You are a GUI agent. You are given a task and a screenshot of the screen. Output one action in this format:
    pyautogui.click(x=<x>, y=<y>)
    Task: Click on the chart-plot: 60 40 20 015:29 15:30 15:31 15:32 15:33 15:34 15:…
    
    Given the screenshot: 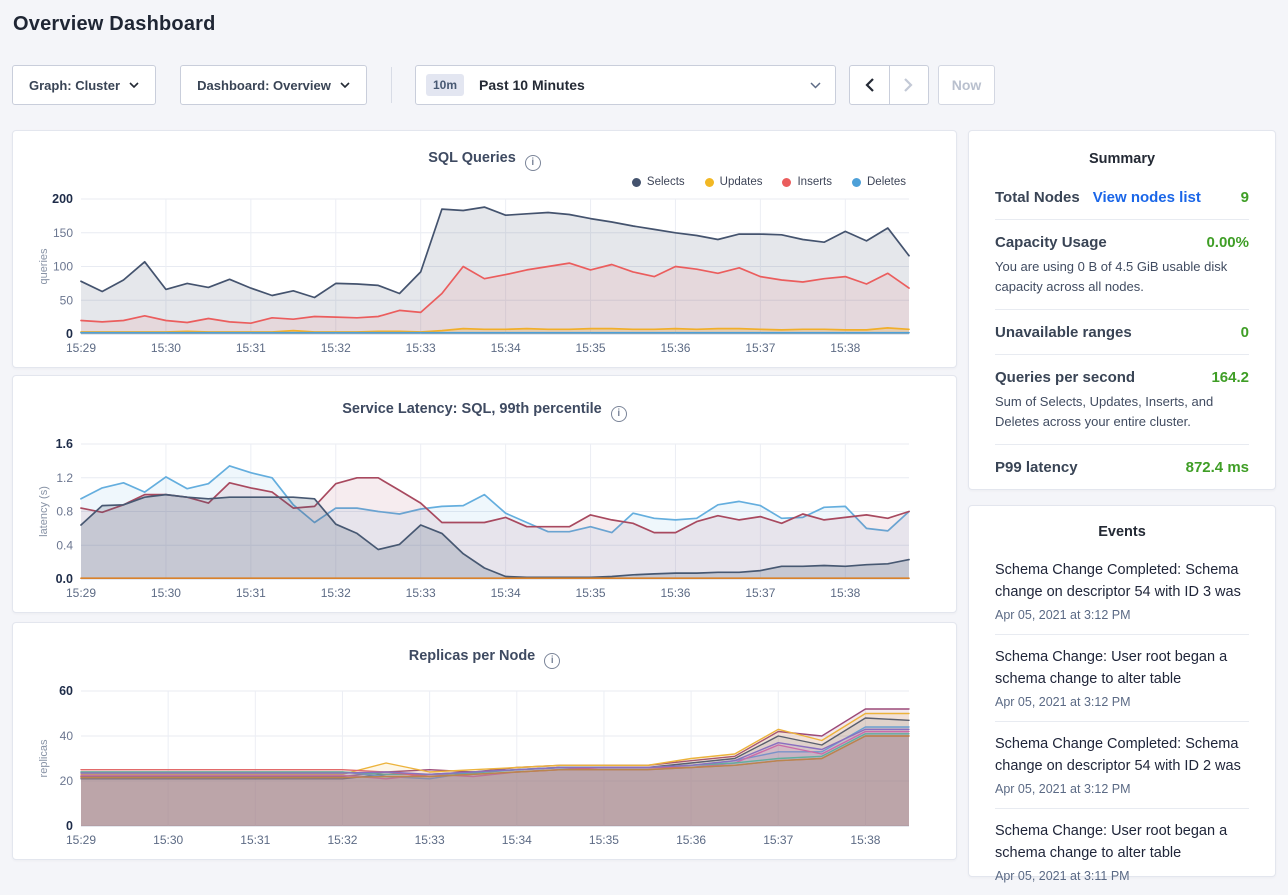 What is the action you would take?
    pyautogui.click(x=474, y=765)
    